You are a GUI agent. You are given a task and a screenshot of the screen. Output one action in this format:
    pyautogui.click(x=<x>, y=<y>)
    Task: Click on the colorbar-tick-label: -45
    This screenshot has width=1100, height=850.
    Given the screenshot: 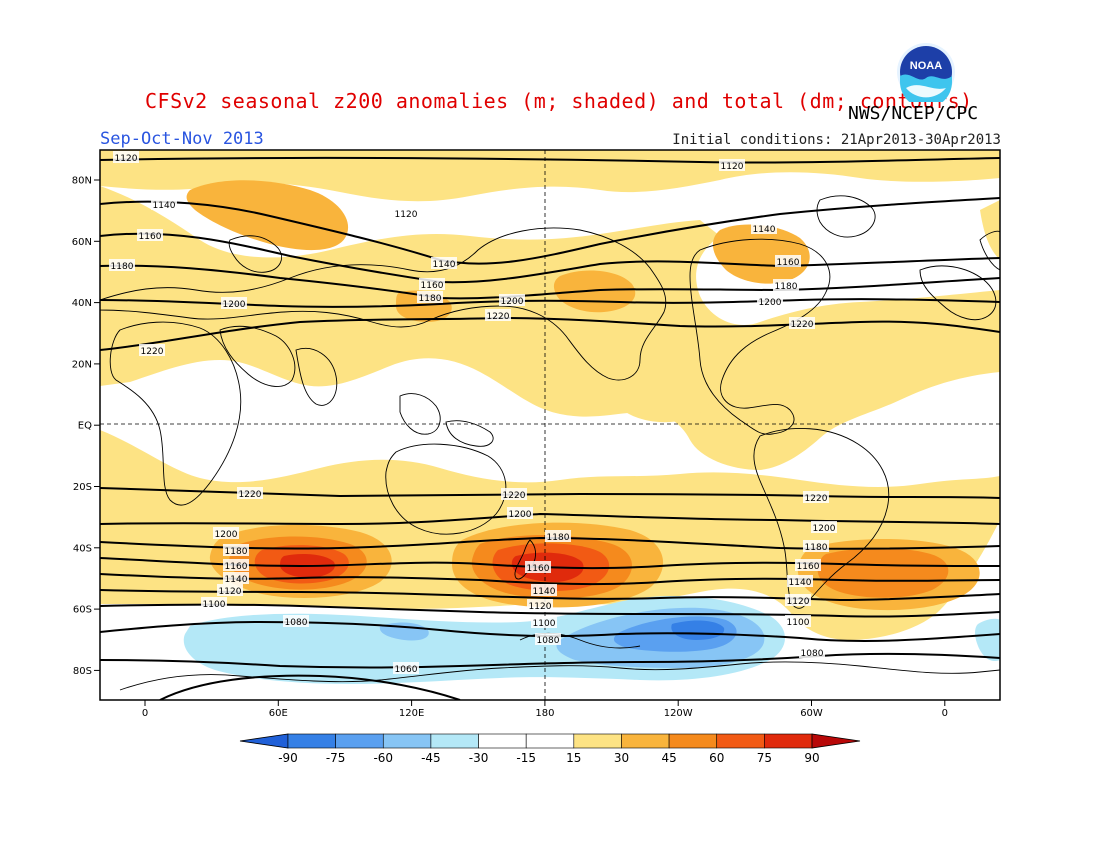 What is the action you would take?
    pyautogui.click(x=431, y=758)
    